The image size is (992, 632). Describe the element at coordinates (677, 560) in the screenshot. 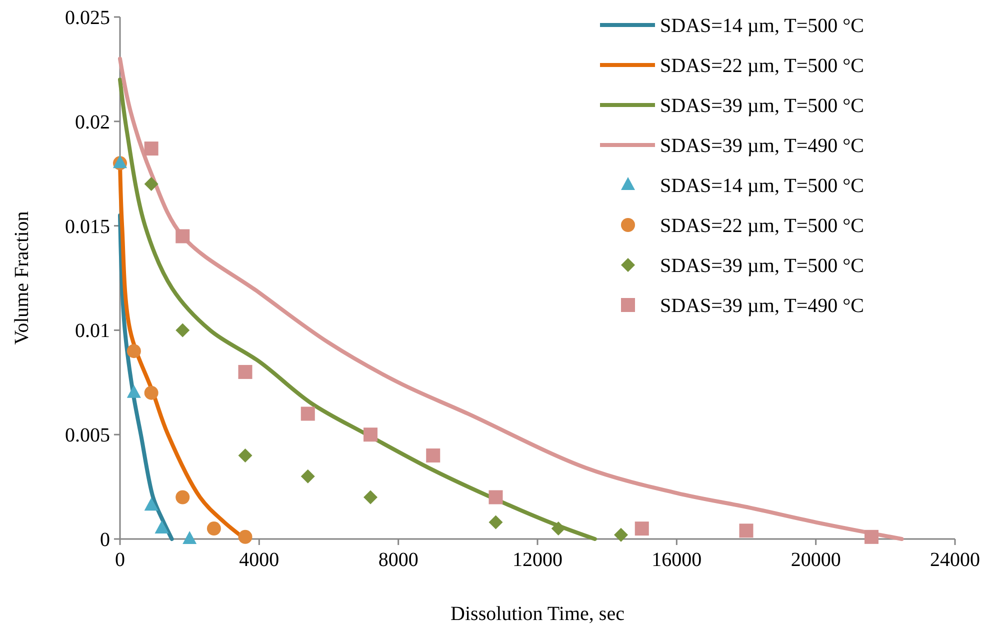

I see `x-tick-label: 16000` at that location.